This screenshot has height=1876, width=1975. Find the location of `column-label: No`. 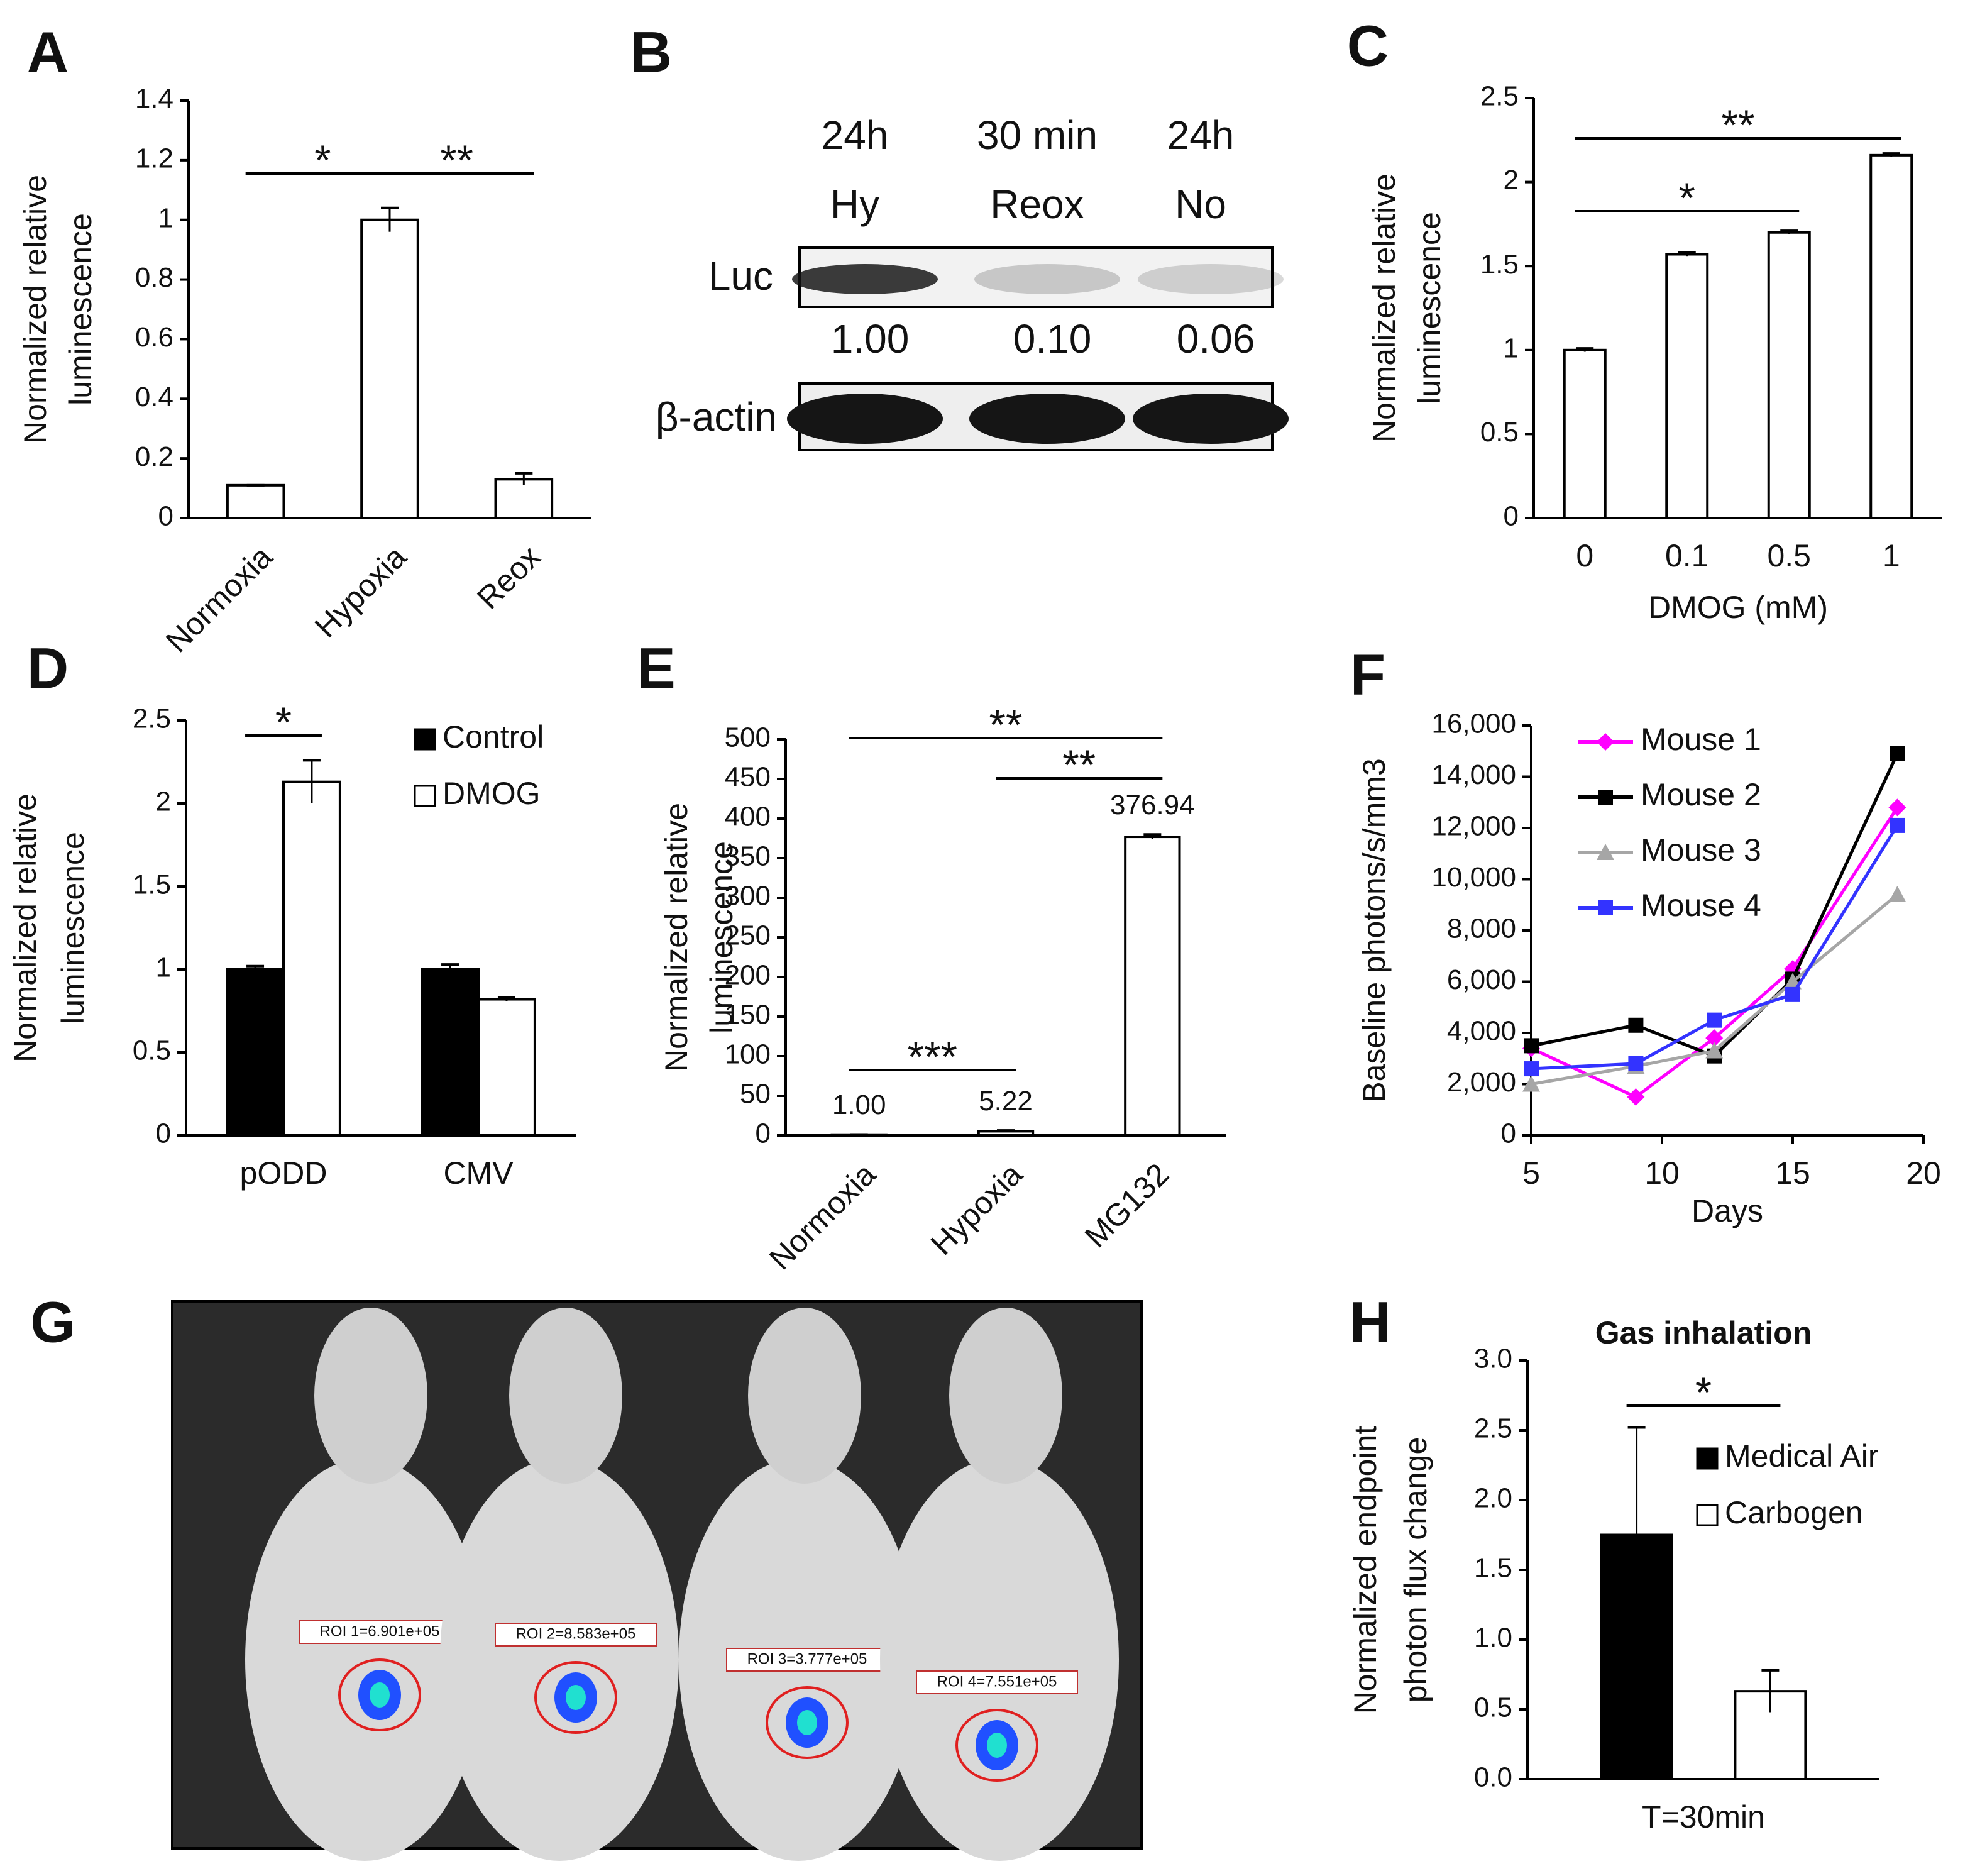

column-label: No is located at coordinates (1200, 204).